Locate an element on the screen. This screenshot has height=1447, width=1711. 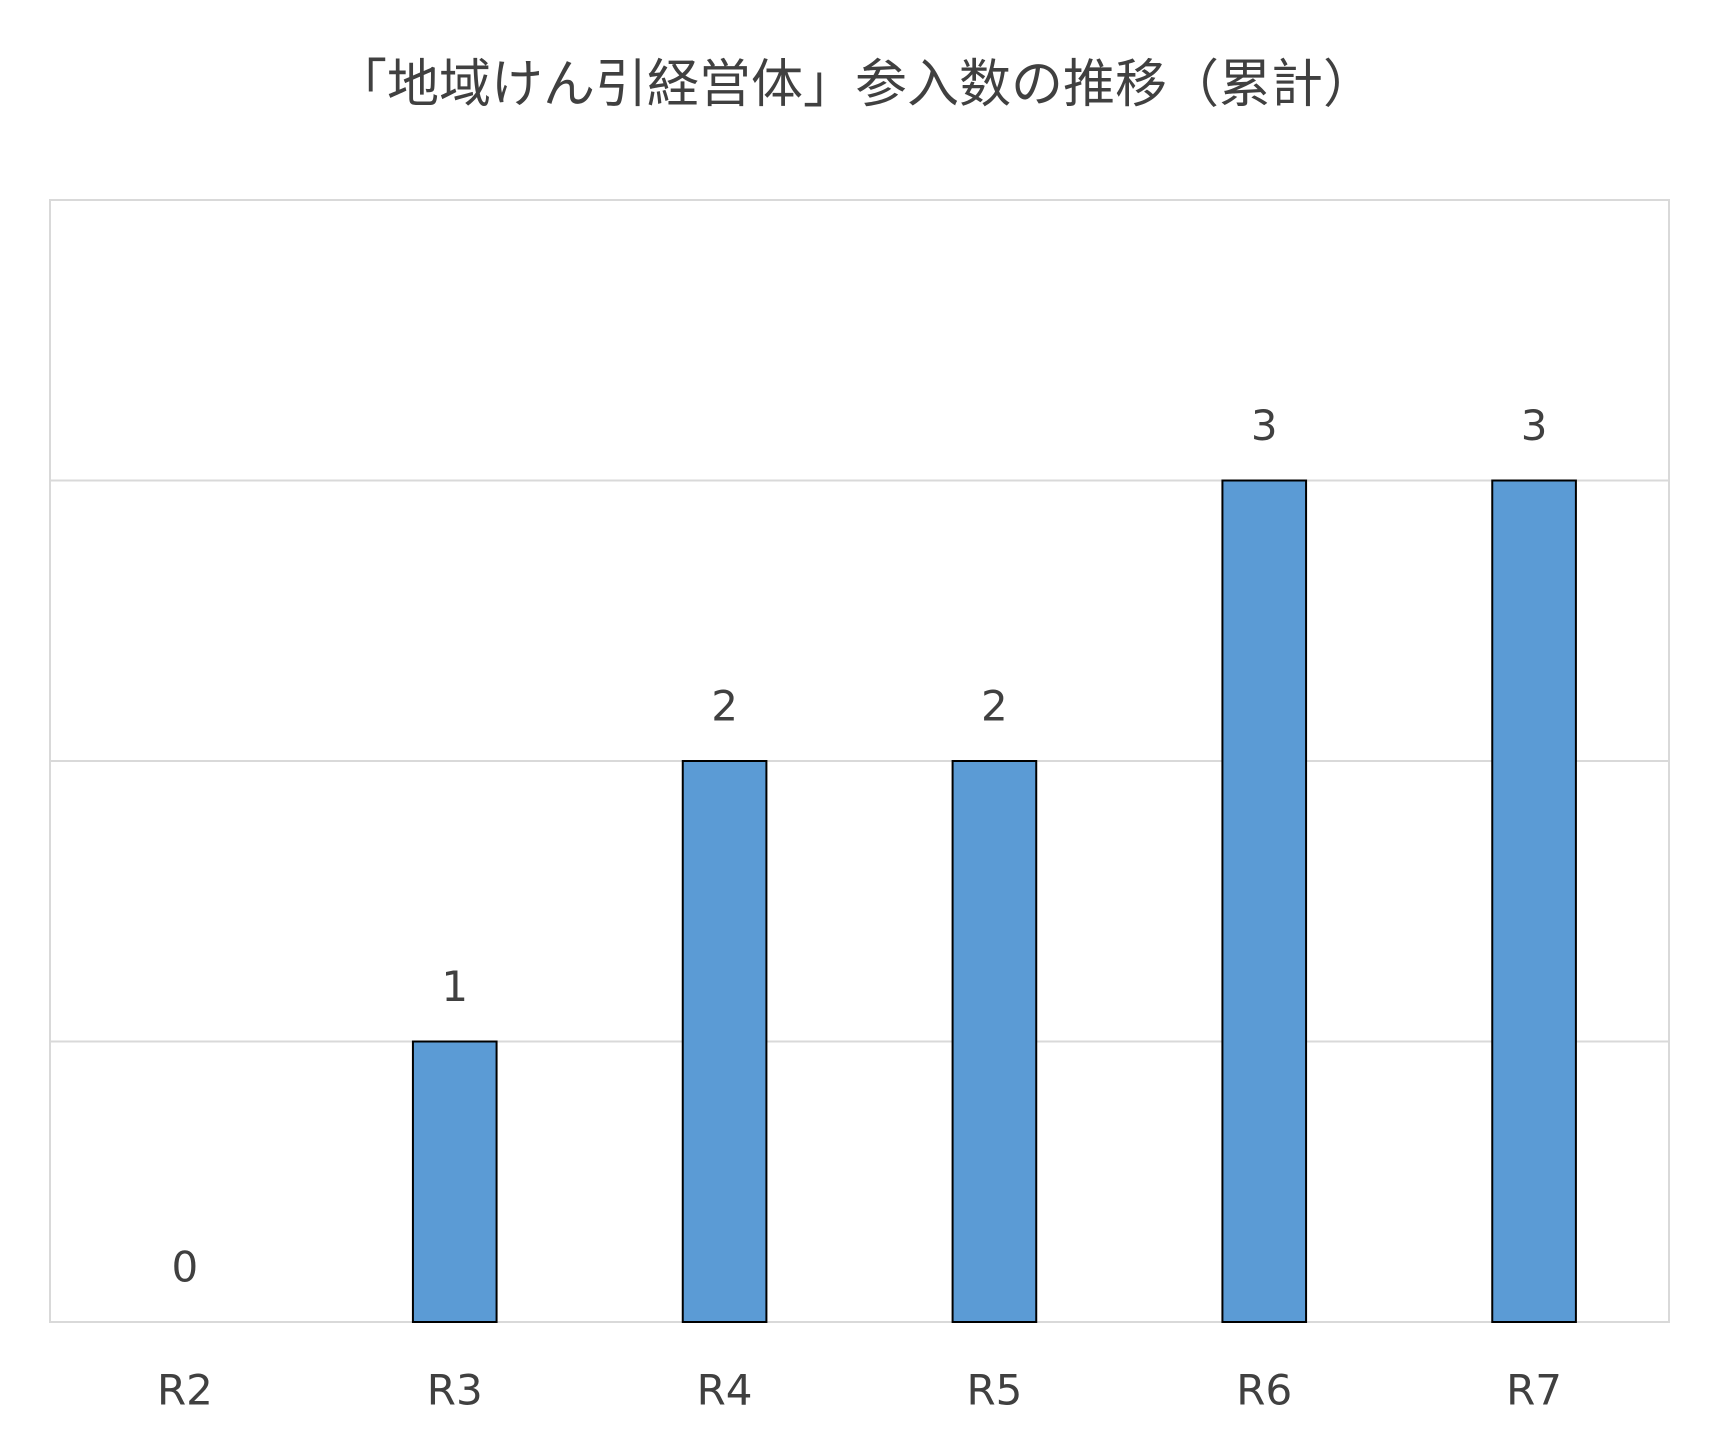
chart-title: 「地域けん引経営体」参入数の推移（累計） is located at coordinates (855, 85).